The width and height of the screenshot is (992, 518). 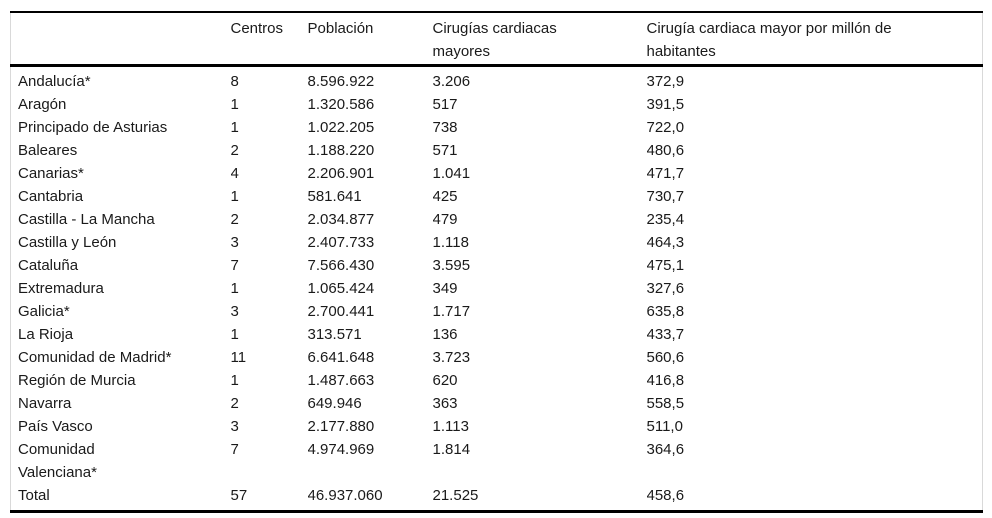 What do you see at coordinates (497, 334) in the screenshot?
I see `table-row: La Rioja 1 313.571 136 433,7` at bounding box center [497, 334].